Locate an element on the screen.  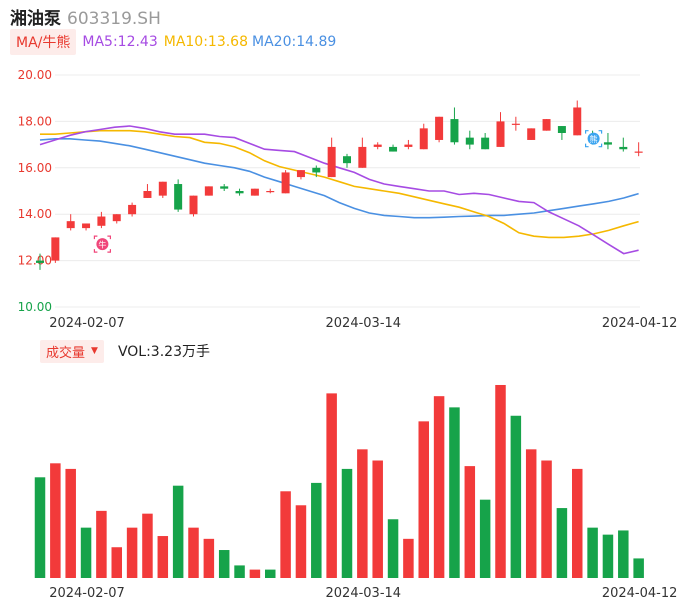
bull-marker-label: 牛 is located at coordinates (102, 245).